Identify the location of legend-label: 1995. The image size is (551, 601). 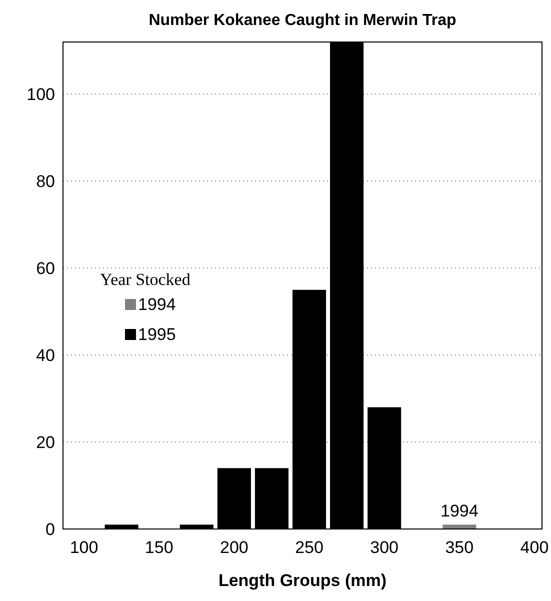
(157, 334).